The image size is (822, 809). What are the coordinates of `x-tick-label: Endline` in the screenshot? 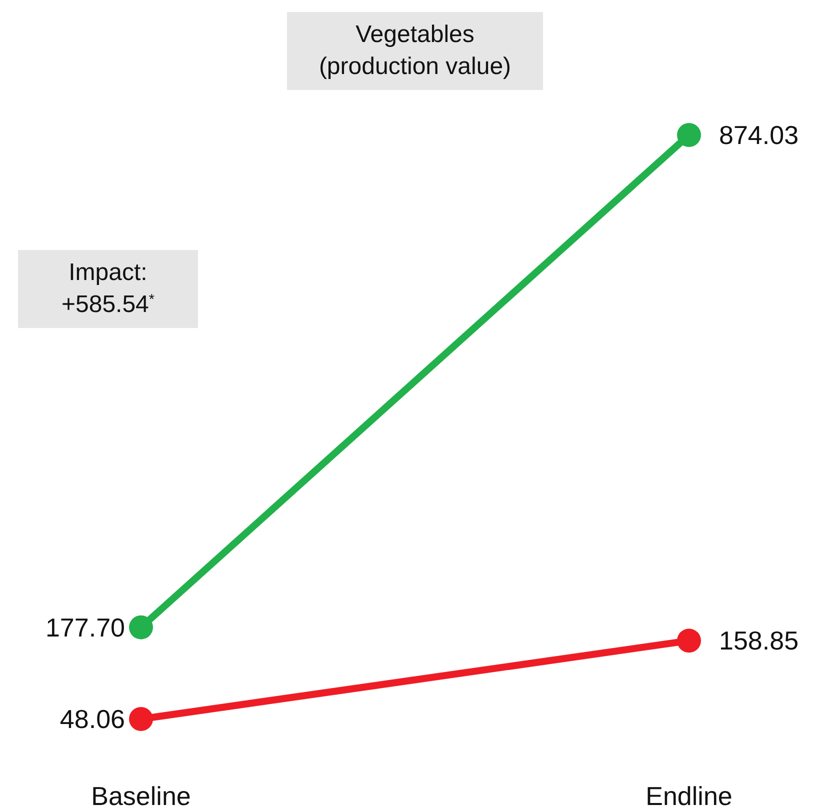 It's located at (689, 795).